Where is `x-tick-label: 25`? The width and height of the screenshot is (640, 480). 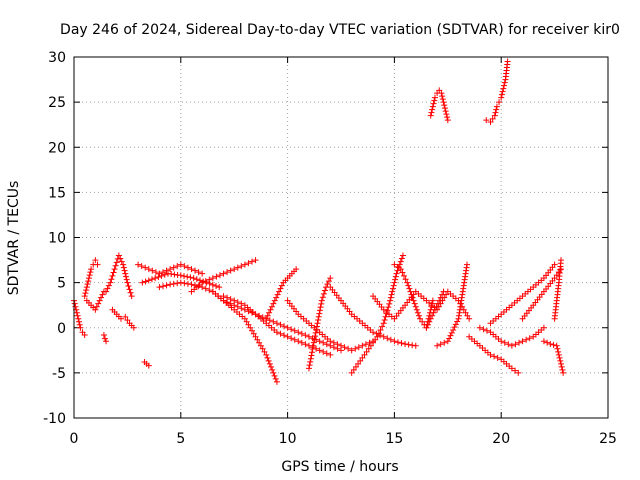
x-tick-label: 25 is located at coordinates (608, 439).